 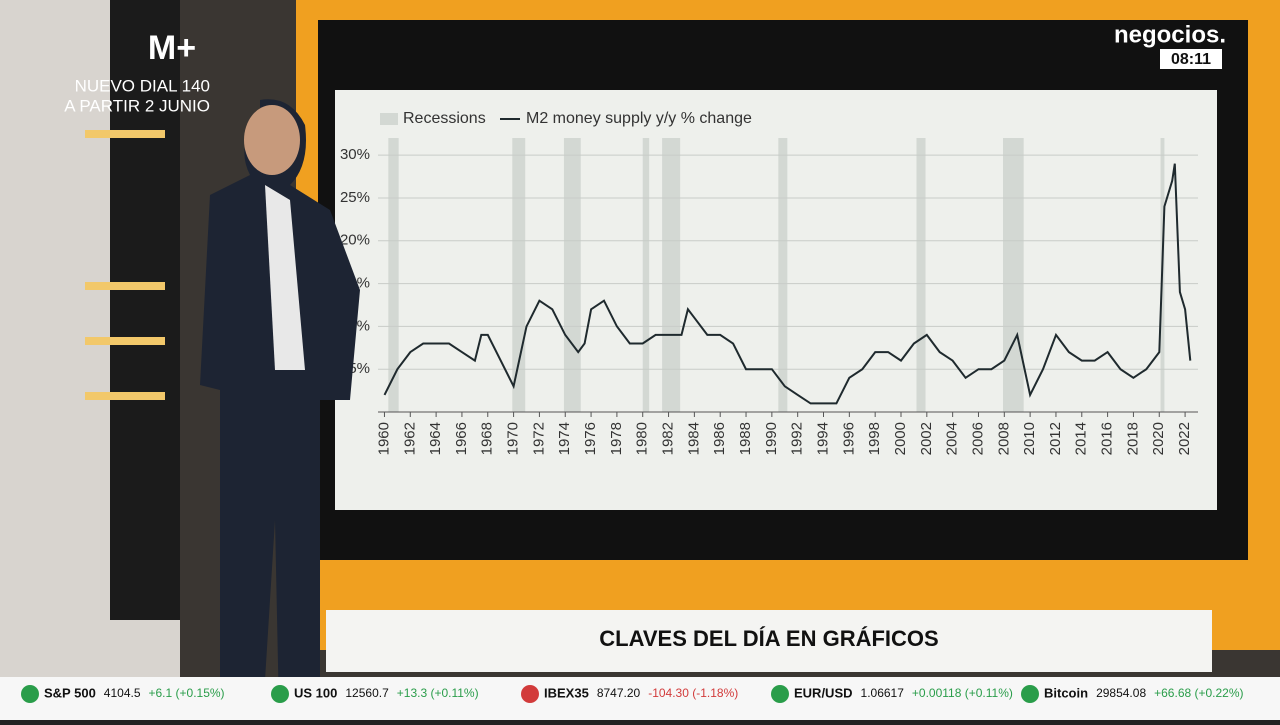 What do you see at coordinates (823, 692) in the screenshot?
I see `ticker-name: EUR/USD` at bounding box center [823, 692].